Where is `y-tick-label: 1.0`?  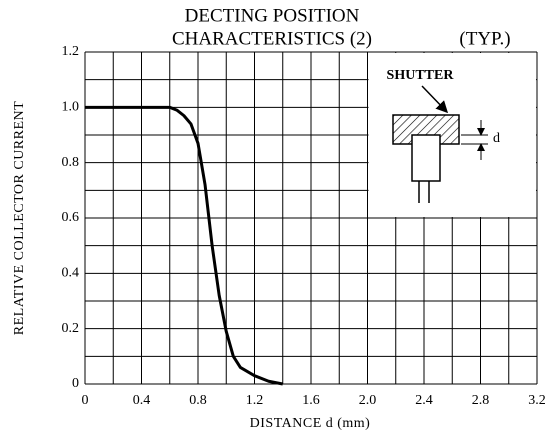 y-tick-label: 1.0 is located at coordinates (71, 107).